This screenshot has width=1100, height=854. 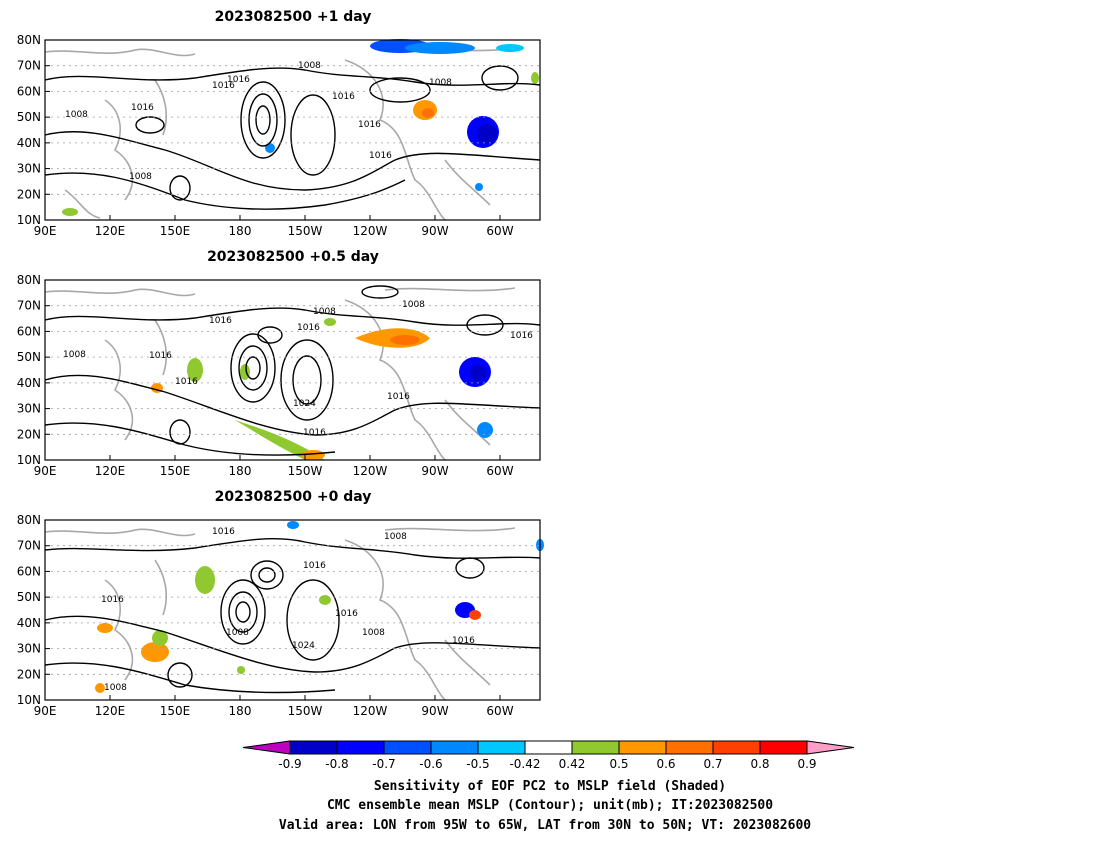 What do you see at coordinates (759, 764) in the screenshot?
I see `colorbar-label: 0.8` at bounding box center [759, 764].